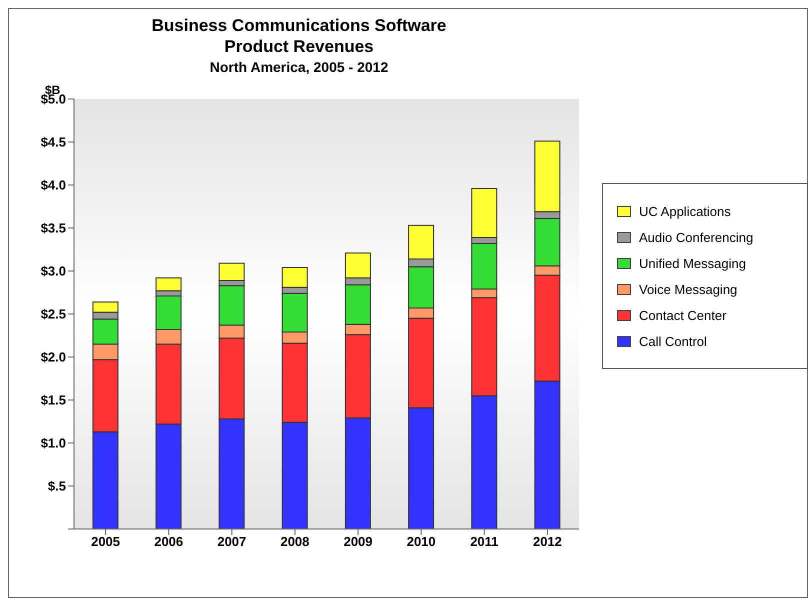 The width and height of the screenshot is (810, 599). Describe the element at coordinates (53, 357) in the screenshot. I see `y-tick-label: $2.0` at that location.